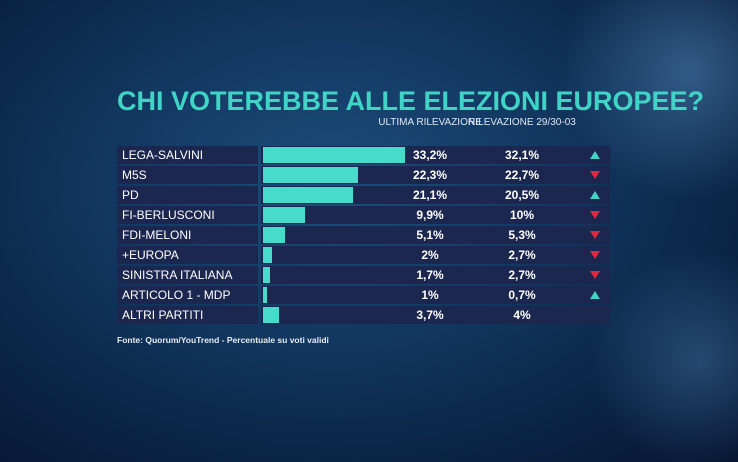 The height and width of the screenshot is (462, 738). I want to click on party-label: ARTICOLO 1 - MDP, so click(187, 295).